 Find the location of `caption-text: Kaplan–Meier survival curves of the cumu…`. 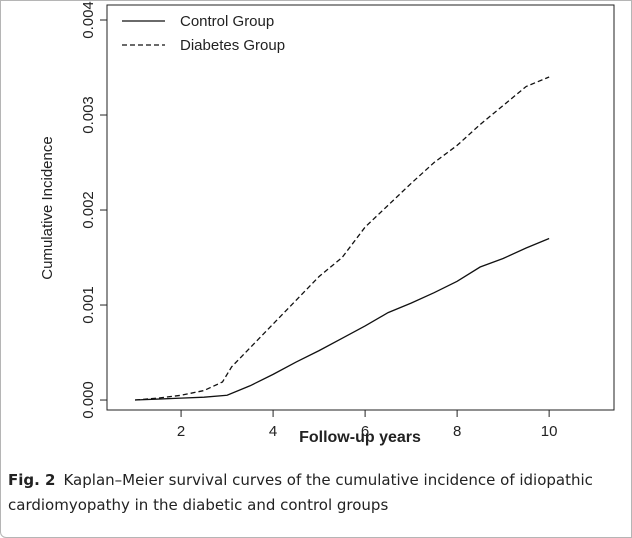

caption-text: Kaplan–Meier survival curves of the cumu… is located at coordinates (300, 492).